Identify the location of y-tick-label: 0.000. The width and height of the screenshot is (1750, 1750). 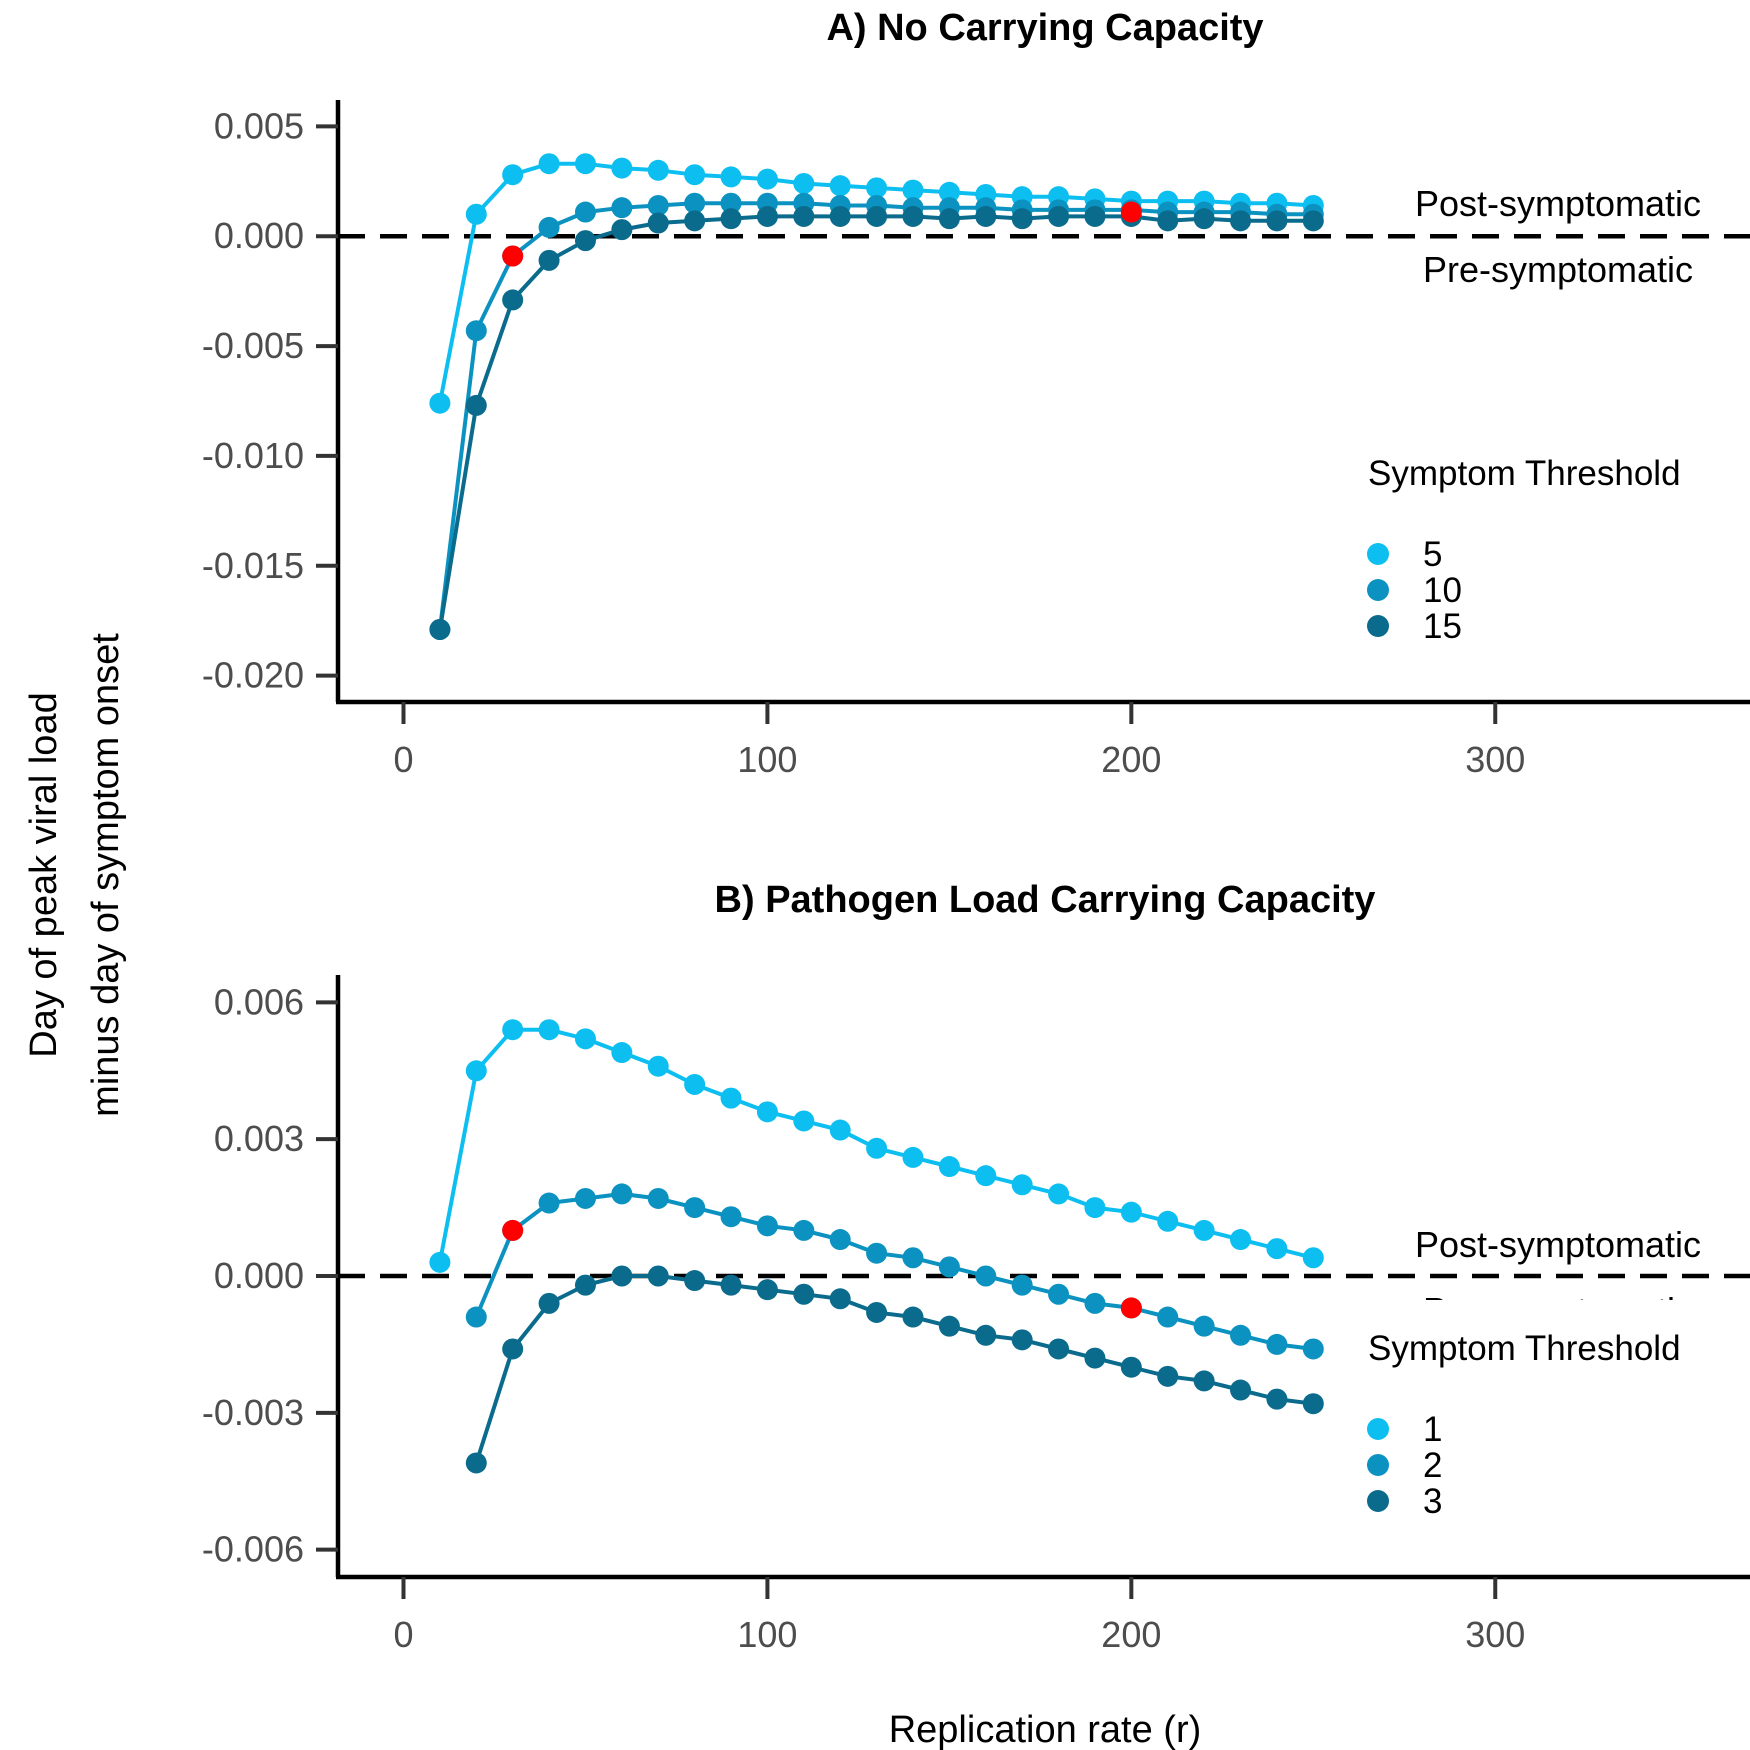
(259, 235).